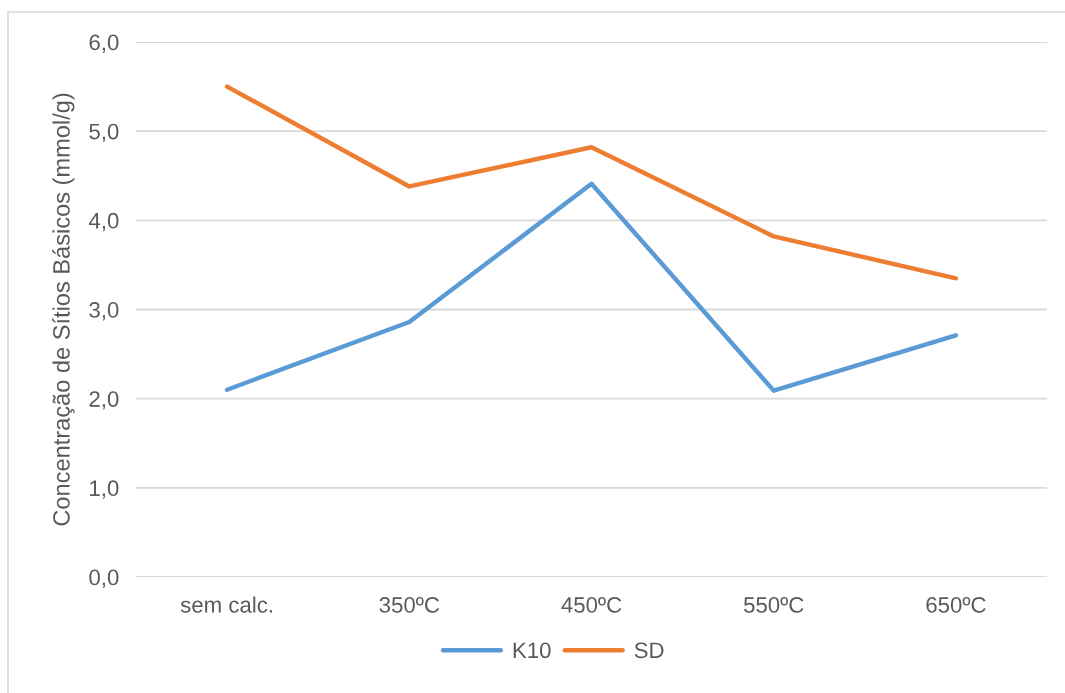 Image resolution: width=1065 pixels, height=693 pixels. Describe the element at coordinates (104, 43) in the screenshot. I see `y-tick-label: 6,0` at that location.